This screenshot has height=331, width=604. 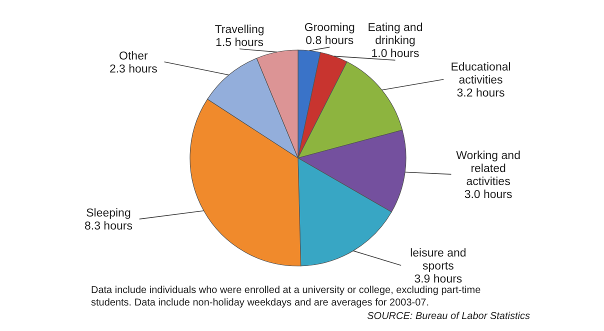 What do you see at coordinates (239, 30) in the screenshot?
I see `slice-label: Travelling` at bounding box center [239, 30].